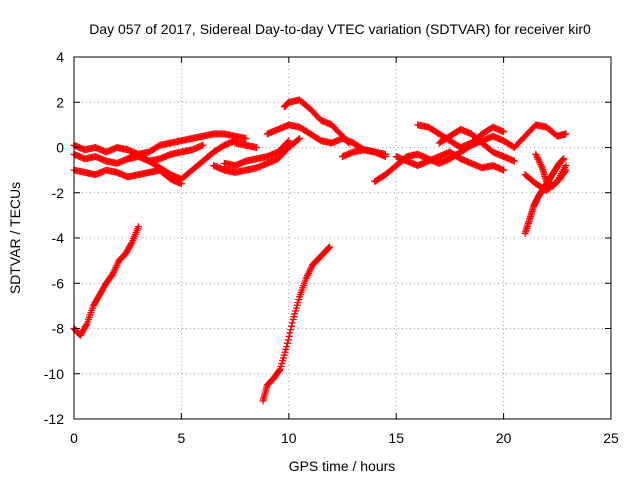  I want to click on y-tick-label: 4, so click(60, 57).